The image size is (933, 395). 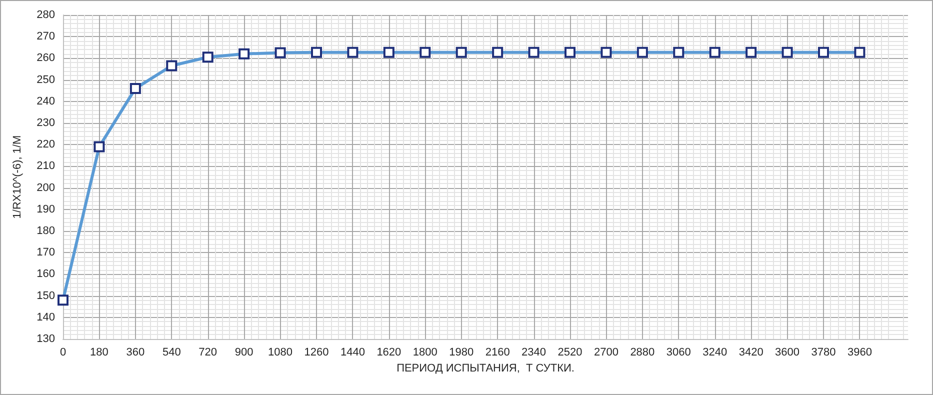 What do you see at coordinates (63, 352) in the screenshot?
I see `x-tick-label: 0` at bounding box center [63, 352].